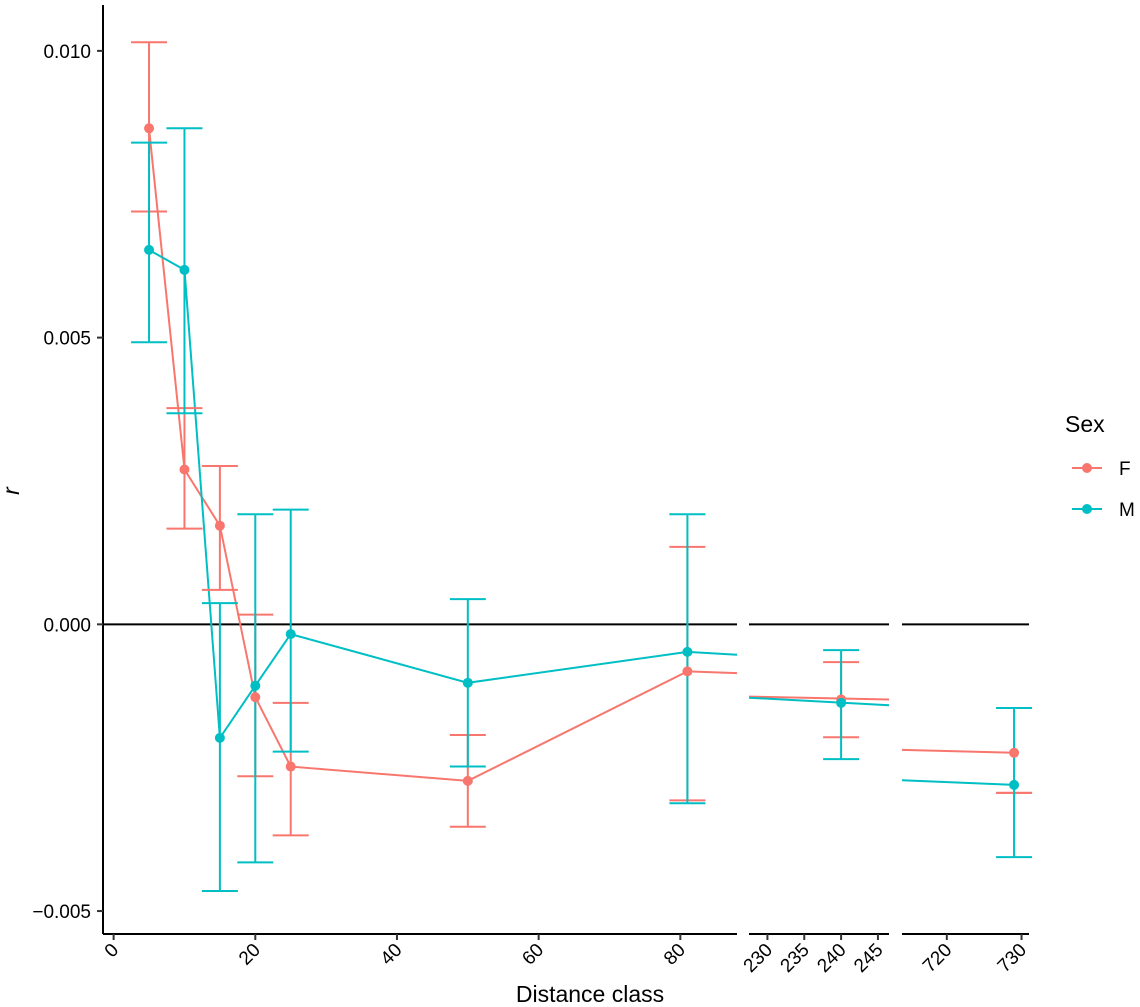  Describe the element at coordinates (467, 780) in the screenshot. I see `point-F-x50` at that location.